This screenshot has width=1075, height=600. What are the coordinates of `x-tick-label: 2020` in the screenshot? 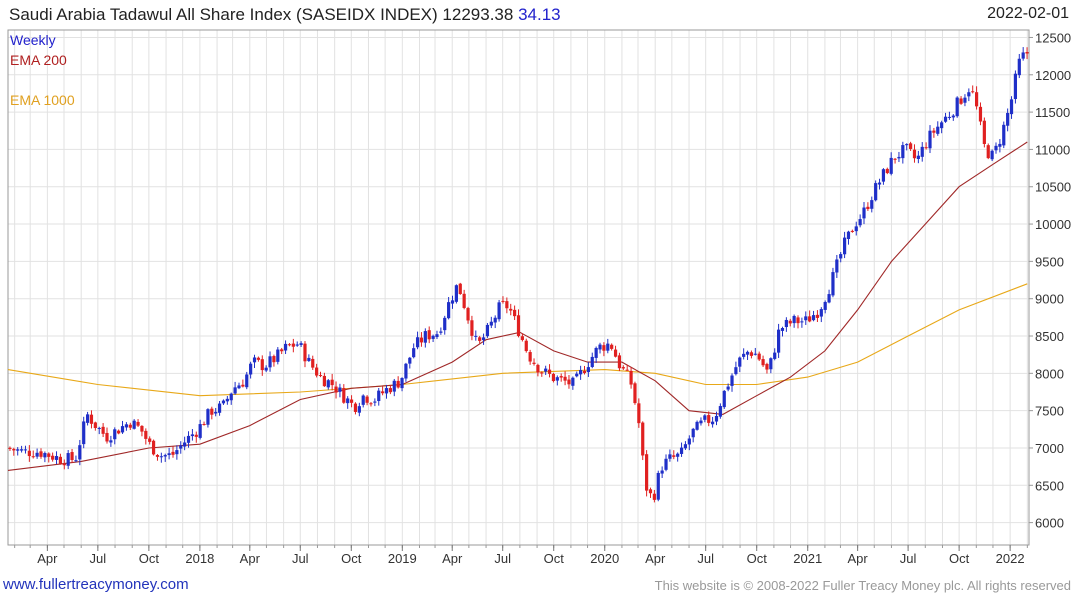 It's located at (604, 558).